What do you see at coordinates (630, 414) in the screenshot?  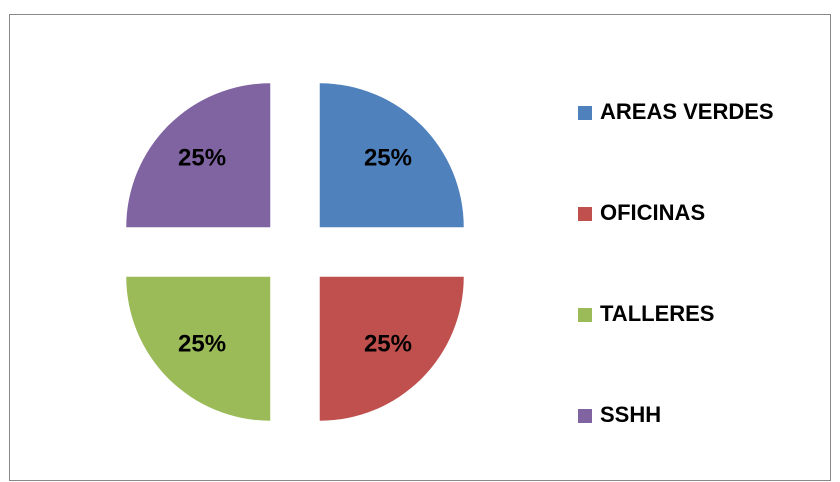 I see `legend-label: SSHH` at bounding box center [630, 414].